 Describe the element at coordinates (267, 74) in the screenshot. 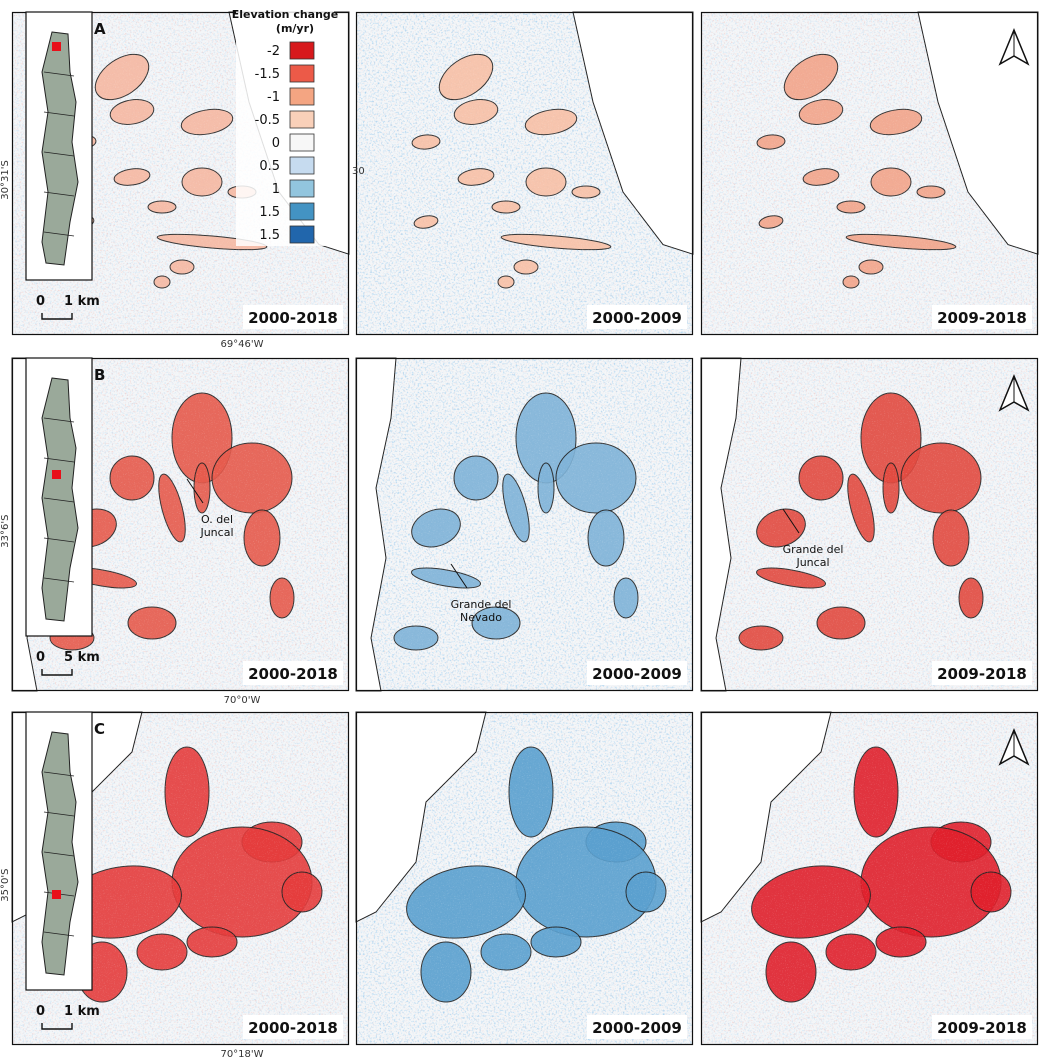

I see `legend-label: -1.5` at that location.